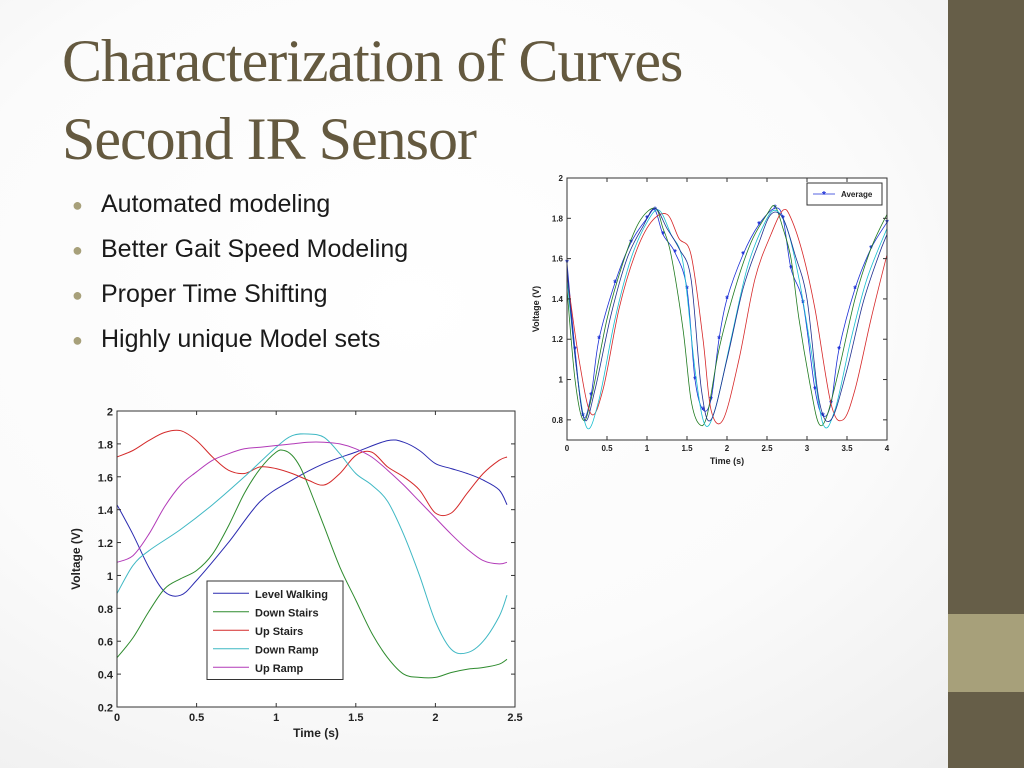 This screenshot has width=1024, height=768. I want to click on legend-label: Up Stairs, so click(279, 632).